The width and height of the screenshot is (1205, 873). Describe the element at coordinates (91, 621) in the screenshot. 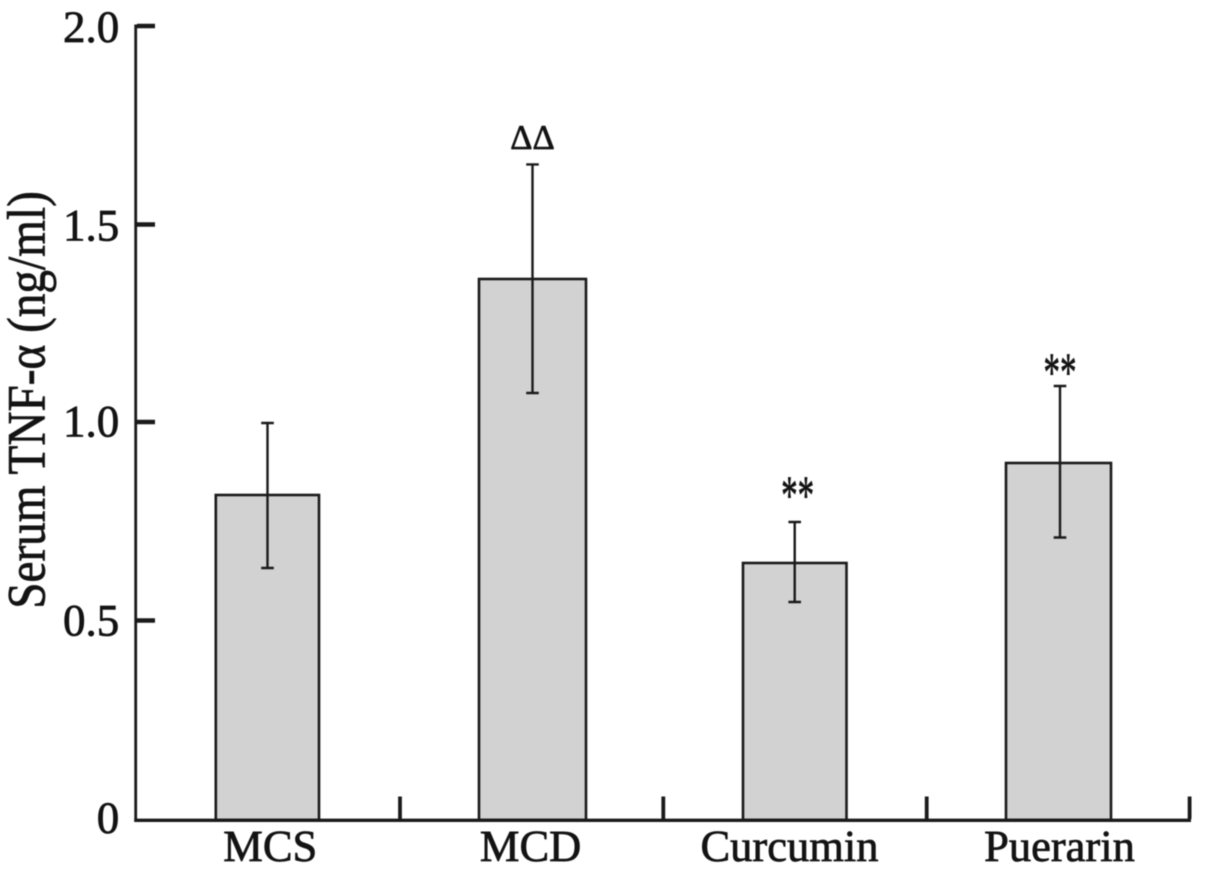

I see `svg-text: 0.5` at that location.